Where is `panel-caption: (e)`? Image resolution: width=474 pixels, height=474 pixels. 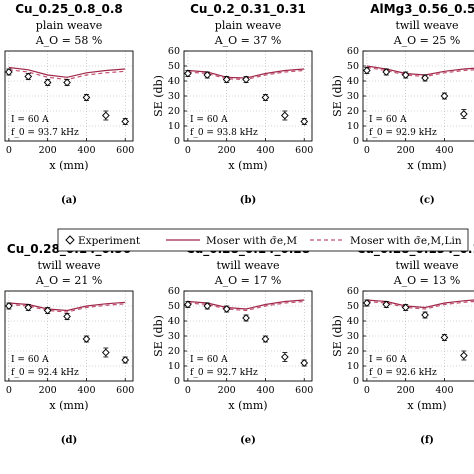 panel-caption: (e) is located at coordinates (248, 440).